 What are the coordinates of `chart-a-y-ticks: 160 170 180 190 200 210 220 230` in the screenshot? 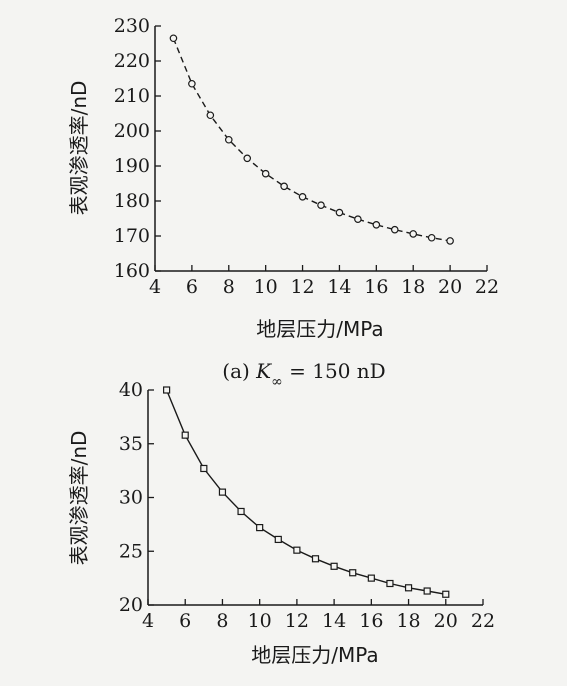 It's located at (137, 148).